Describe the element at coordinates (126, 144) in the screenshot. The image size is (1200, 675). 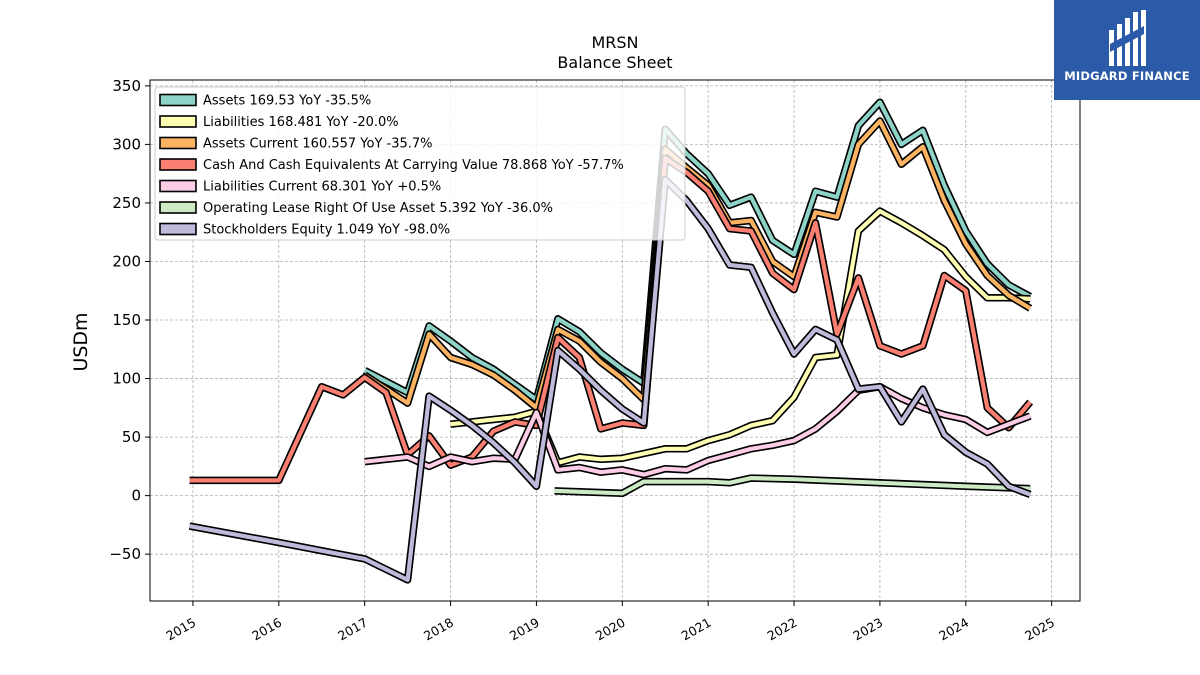
I see `y-tick-label: 300` at that location.